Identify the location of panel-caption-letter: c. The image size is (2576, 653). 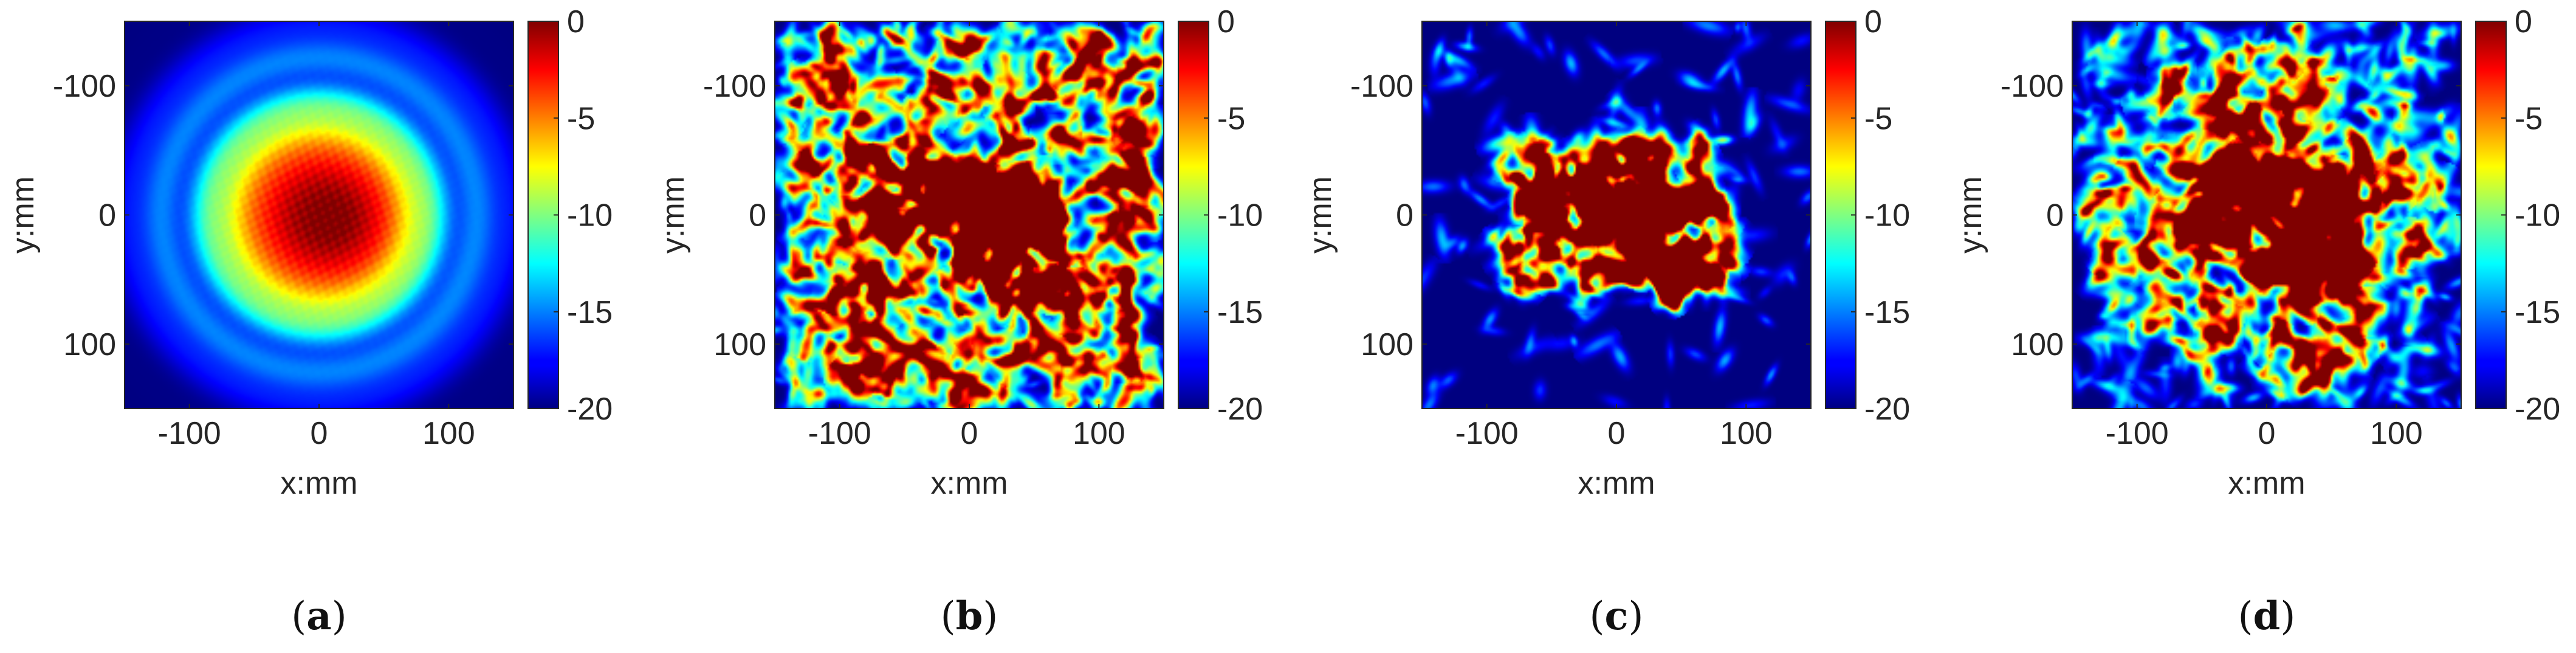
(1617, 616).